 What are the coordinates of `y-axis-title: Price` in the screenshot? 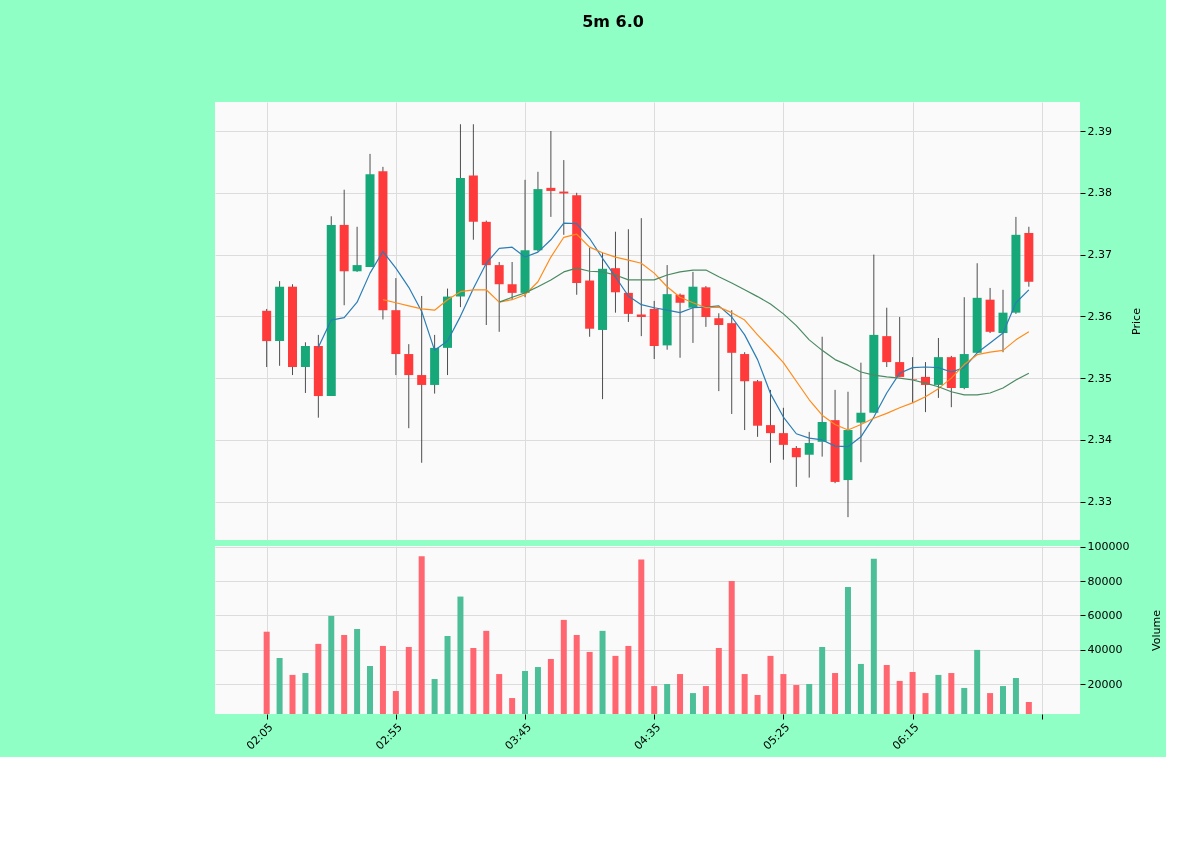 It's located at (1136, 321).